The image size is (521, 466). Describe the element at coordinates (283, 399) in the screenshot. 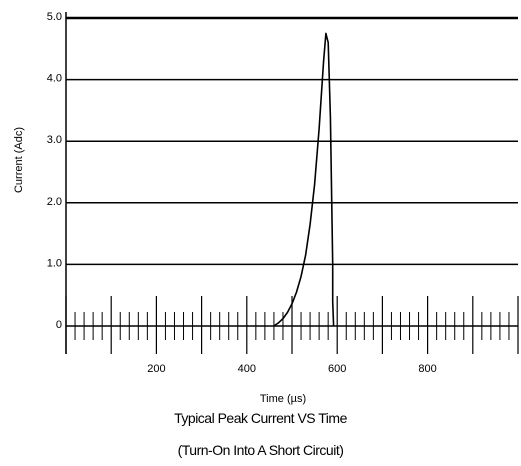

I see `x-axis-label: Time (µs)` at that location.